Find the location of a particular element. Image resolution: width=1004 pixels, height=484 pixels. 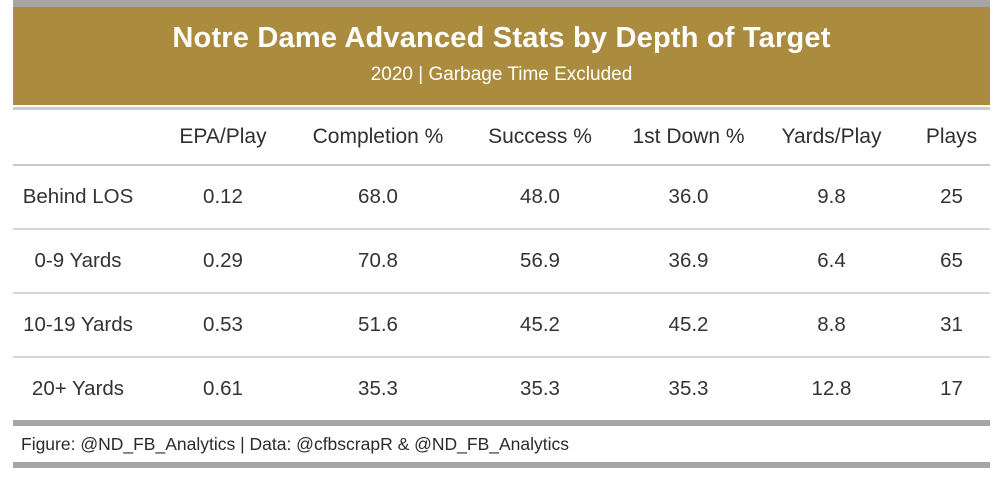

table-row-10-19-yards: 10-19 Yards 0.53 51.6 45.2 45.2 8.8 31 is located at coordinates (501, 325).